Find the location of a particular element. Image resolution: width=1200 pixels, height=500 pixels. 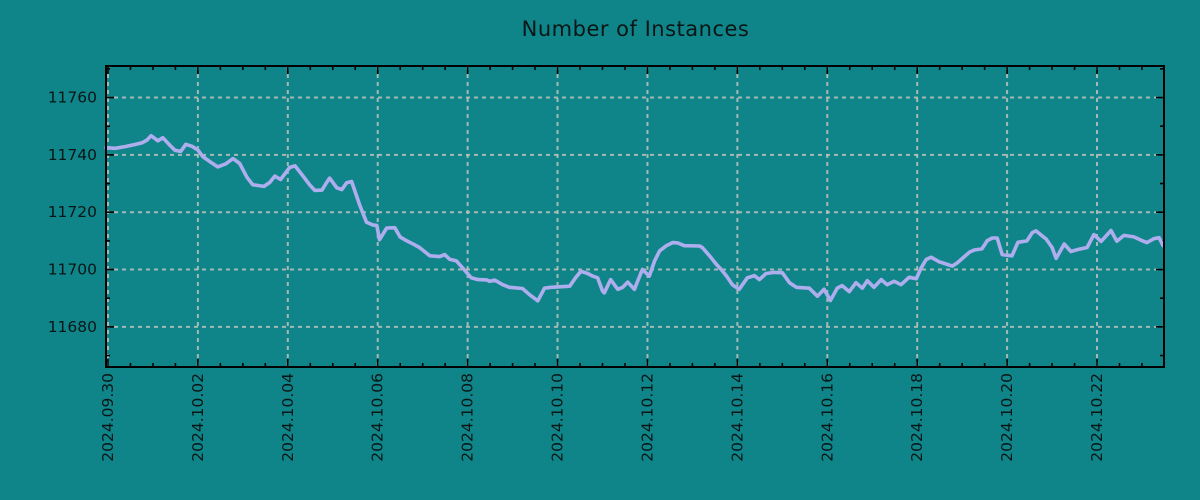

y-tick-label: 11760 is located at coordinates (72, 98).